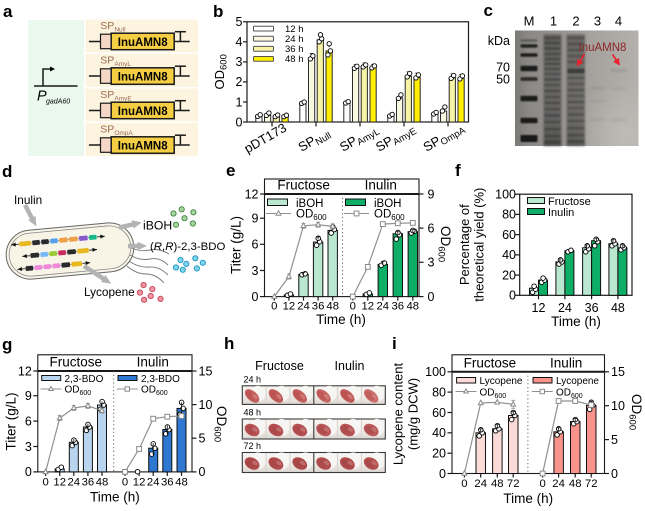 This screenshot has width=645, height=511. I want to click on svg-text: h, so click(229, 343).